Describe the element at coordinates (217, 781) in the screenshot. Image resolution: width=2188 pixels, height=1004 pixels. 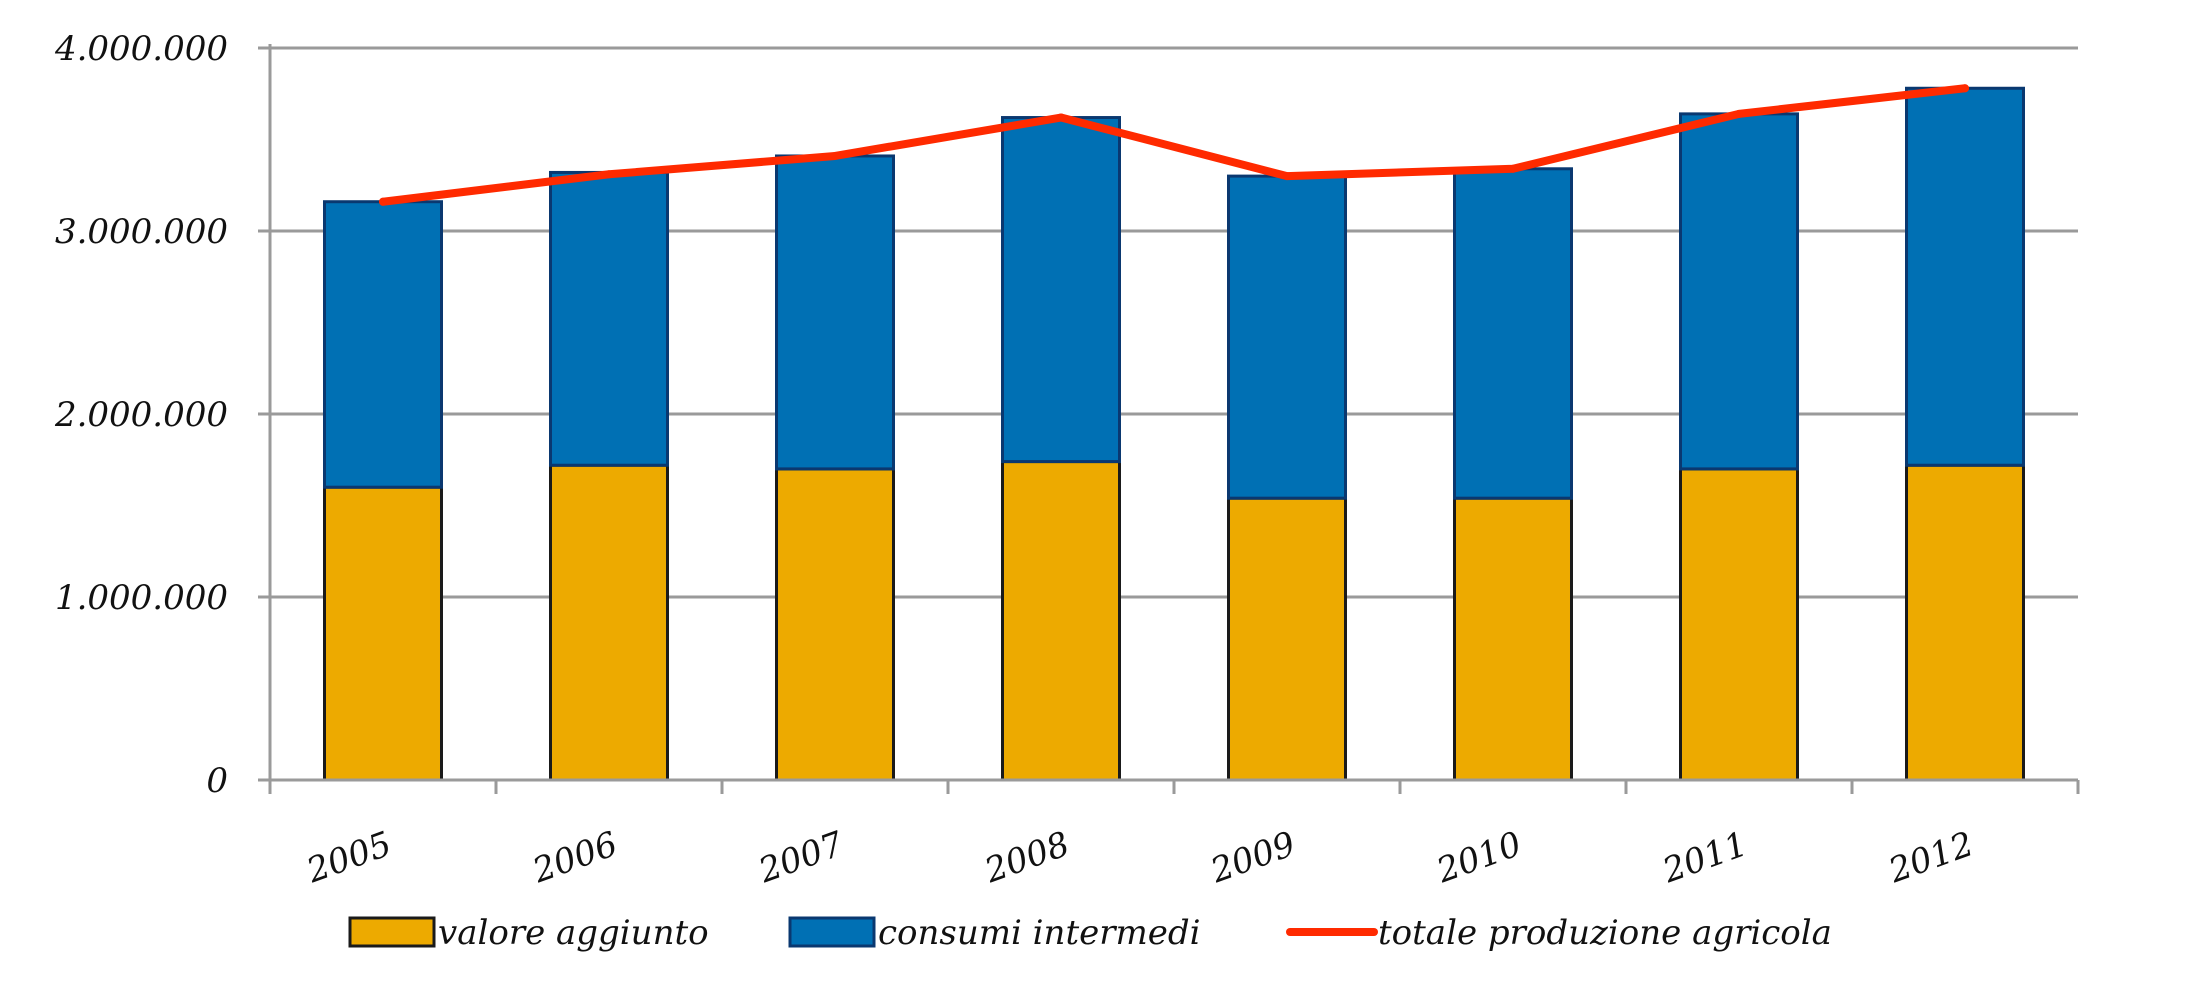
I see `y-tick-label: 0` at that location.